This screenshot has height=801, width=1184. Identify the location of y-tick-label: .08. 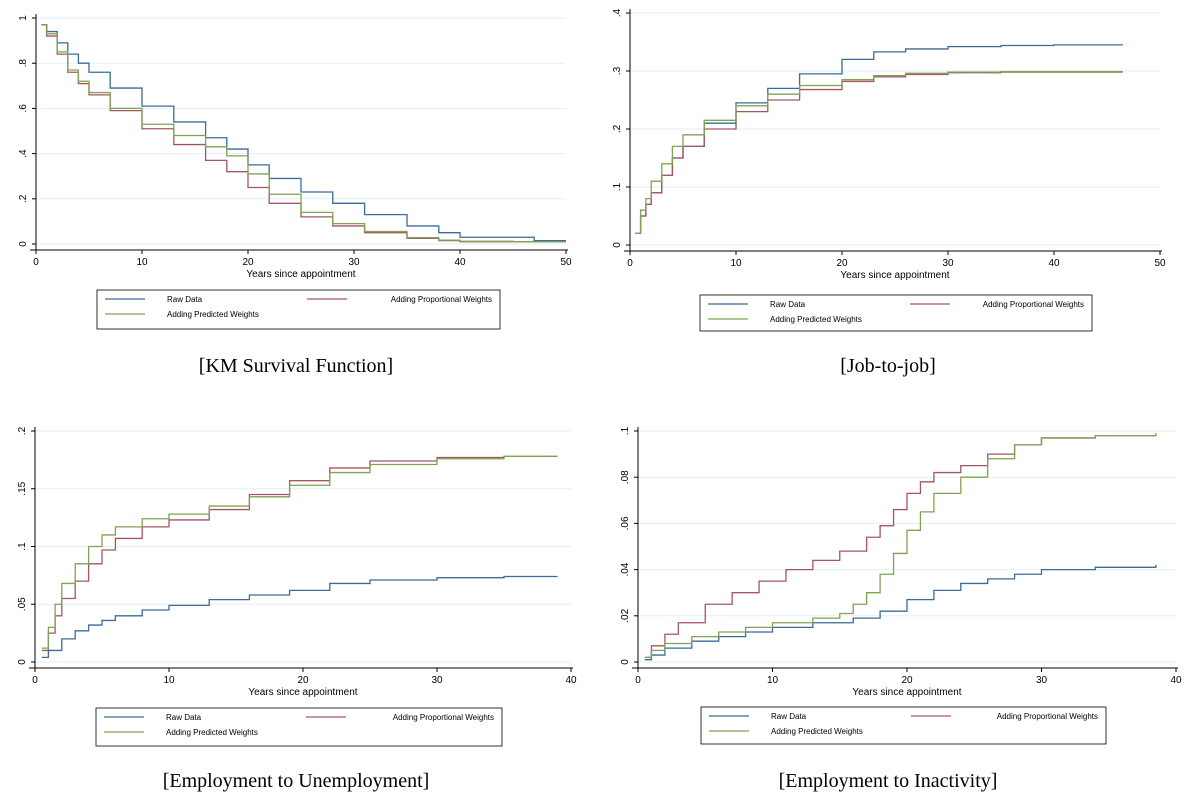
(625, 477).